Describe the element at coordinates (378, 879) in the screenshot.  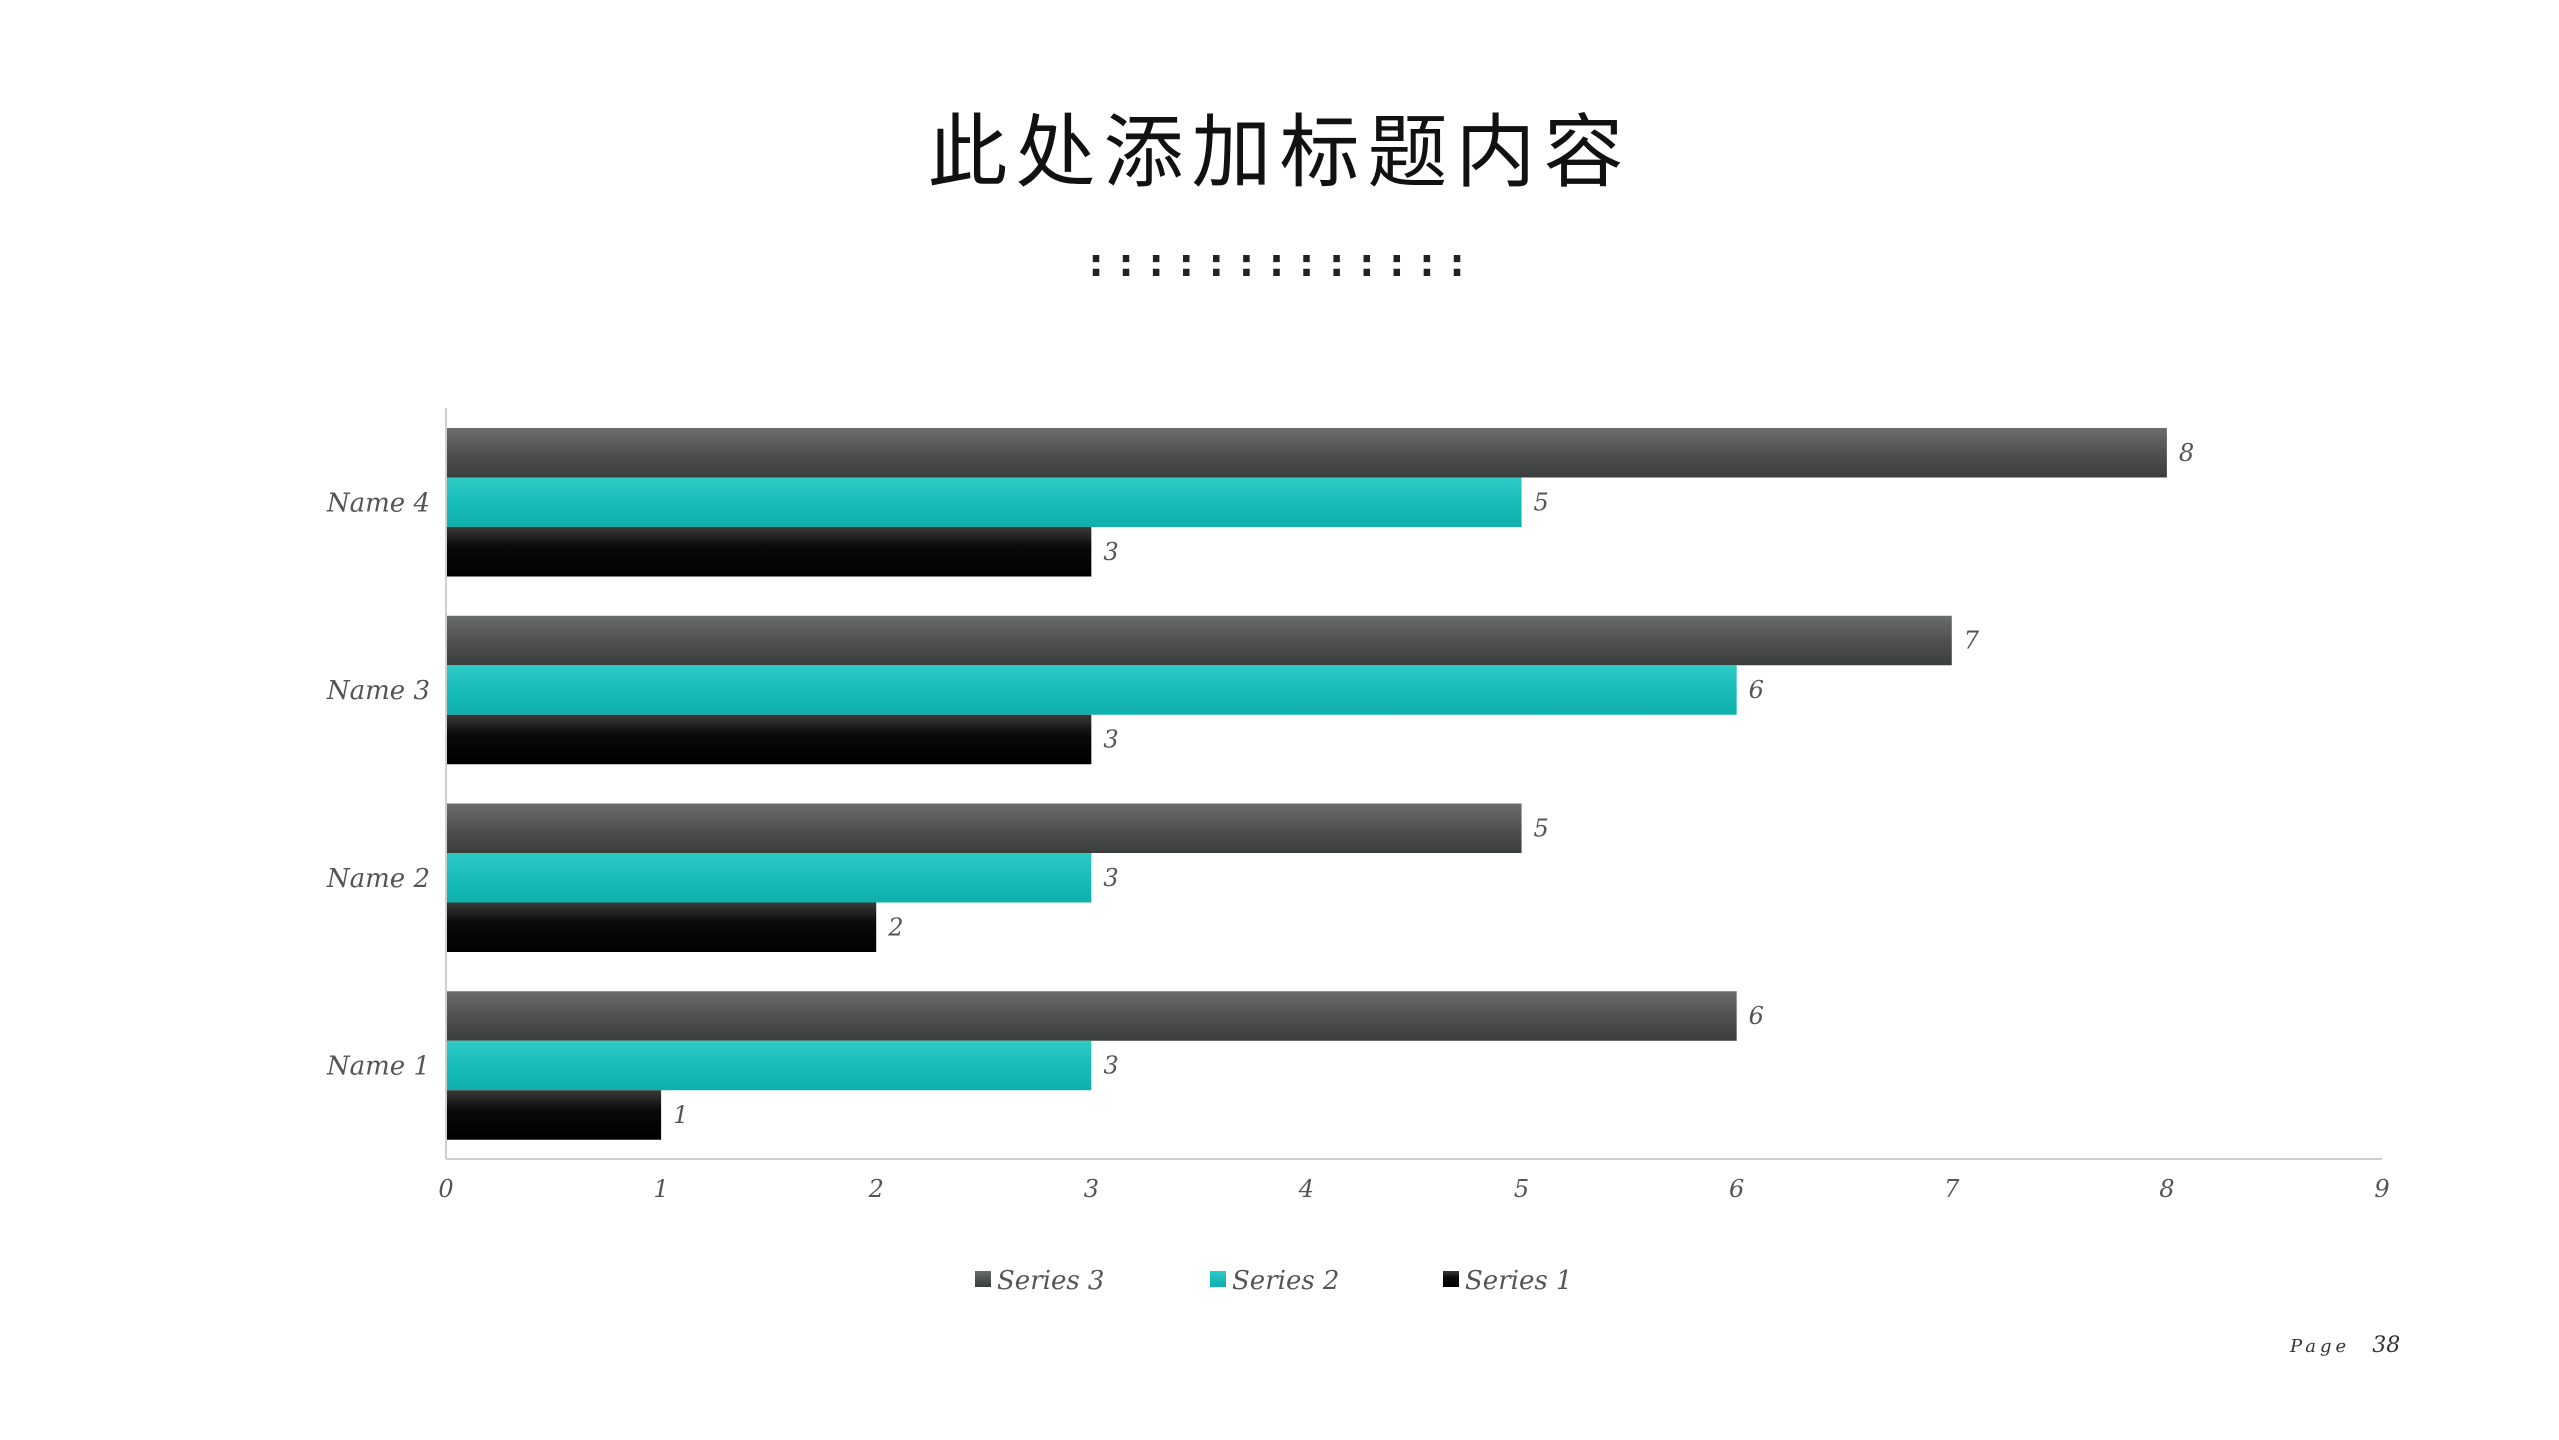
I see `category-label: Name 2` at that location.